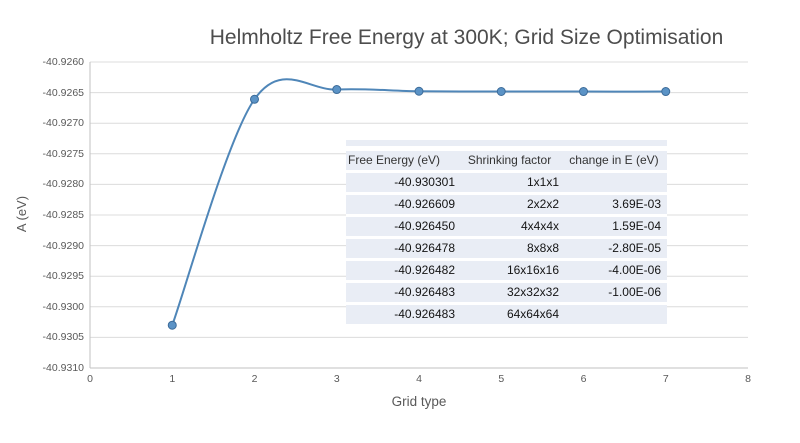 This screenshot has height=443, width=800. I want to click on x-tick-label: 4, so click(419, 379).